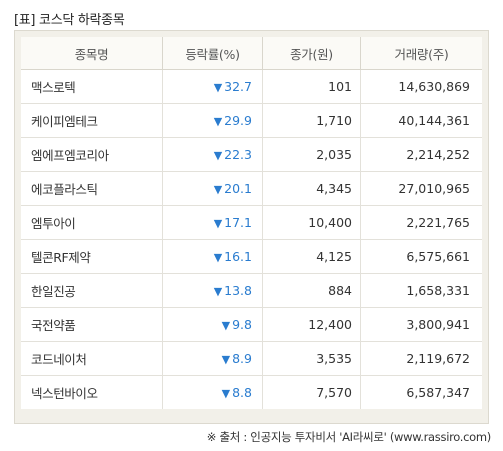  I want to click on stock-name: 국전약품, so click(92, 325).